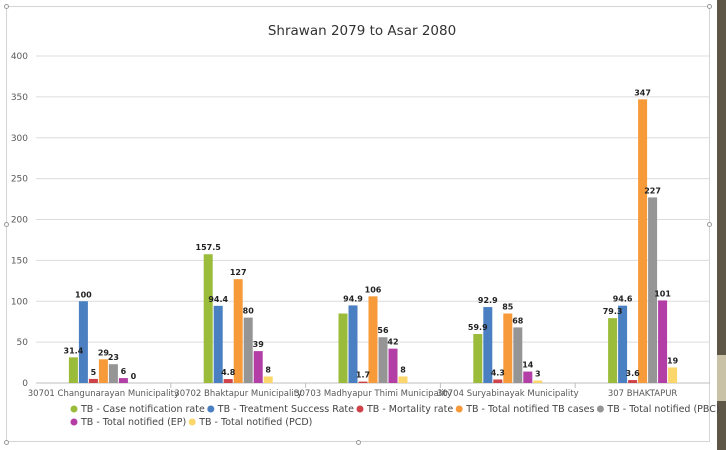 This screenshot has width=726, height=450. Describe the element at coordinates (528, 365) in the screenshot. I see `data-label: 14` at that location.